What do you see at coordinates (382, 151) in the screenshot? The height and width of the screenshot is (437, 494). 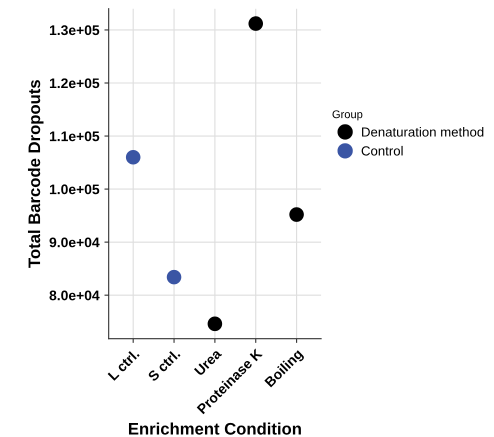 I see `legend-label: Control` at bounding box center [382, 151].